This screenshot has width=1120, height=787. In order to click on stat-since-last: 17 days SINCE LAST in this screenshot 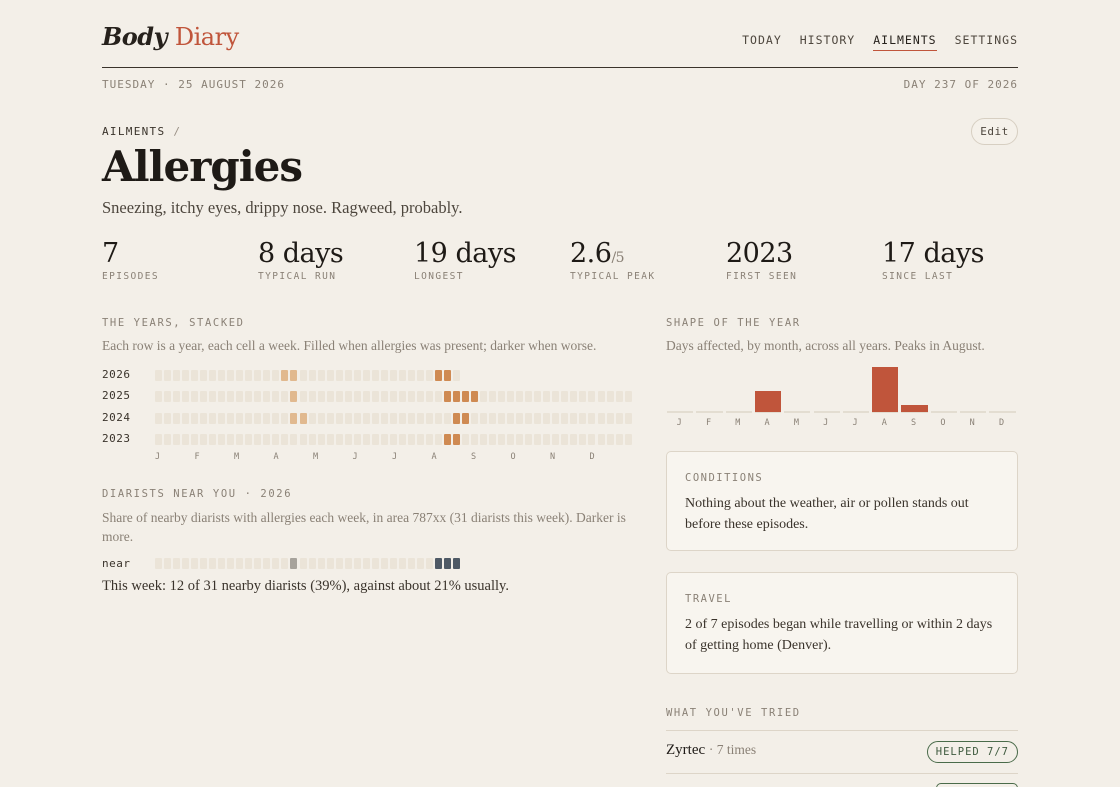, I will do `click(933, 260)`.